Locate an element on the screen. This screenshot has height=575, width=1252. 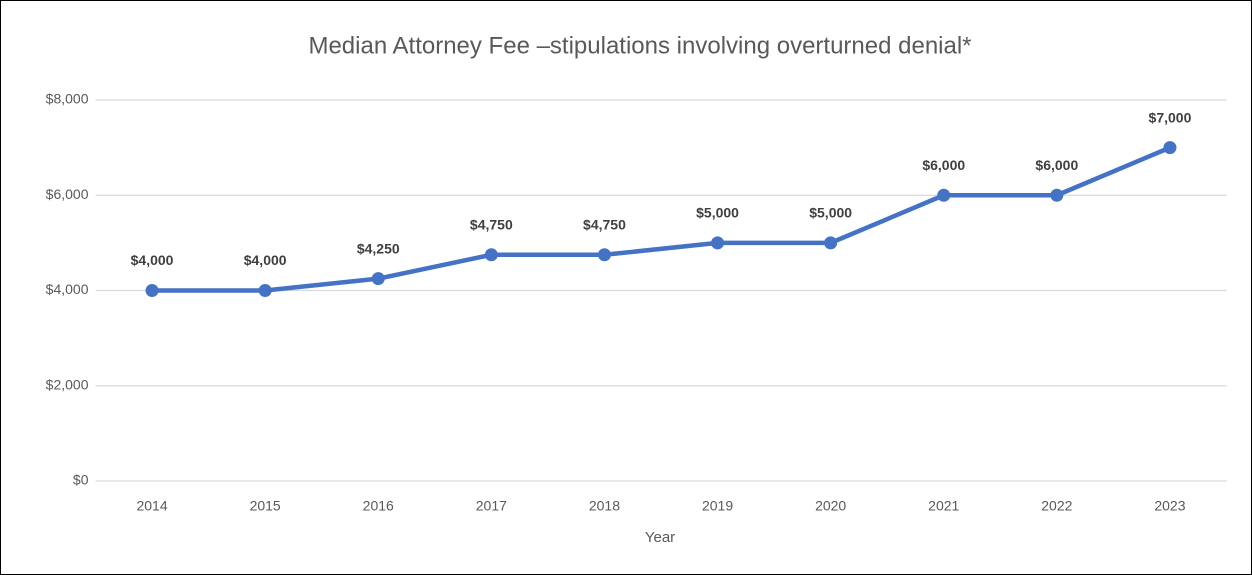
data-label: $7,000 is located at coordinates (1170, 117).